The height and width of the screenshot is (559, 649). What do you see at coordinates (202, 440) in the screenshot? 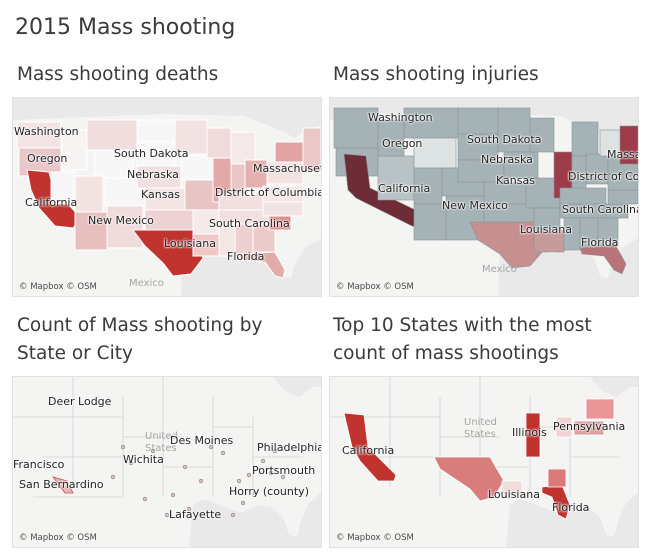
I see `map-label-des-moines: Des Moines` at bounding box center [202, 440].